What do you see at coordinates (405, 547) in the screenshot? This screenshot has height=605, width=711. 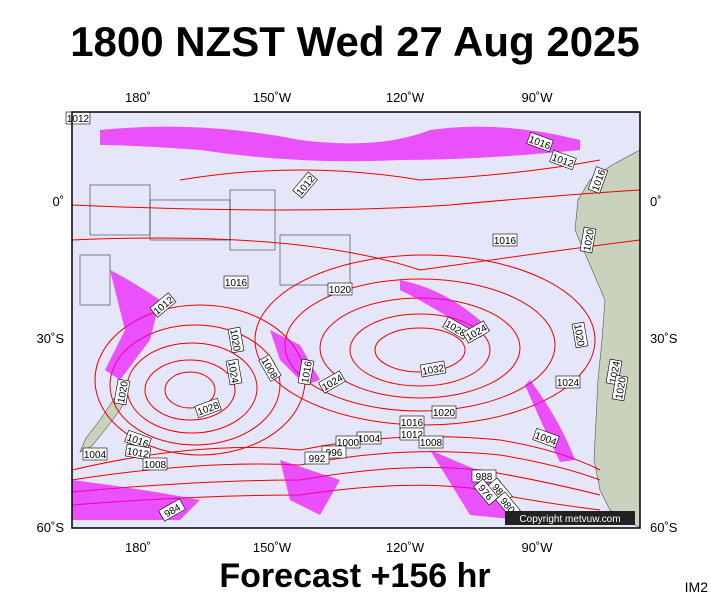 I see `lon-label-bottom: 120˚W` at bounding box center [405, 547].